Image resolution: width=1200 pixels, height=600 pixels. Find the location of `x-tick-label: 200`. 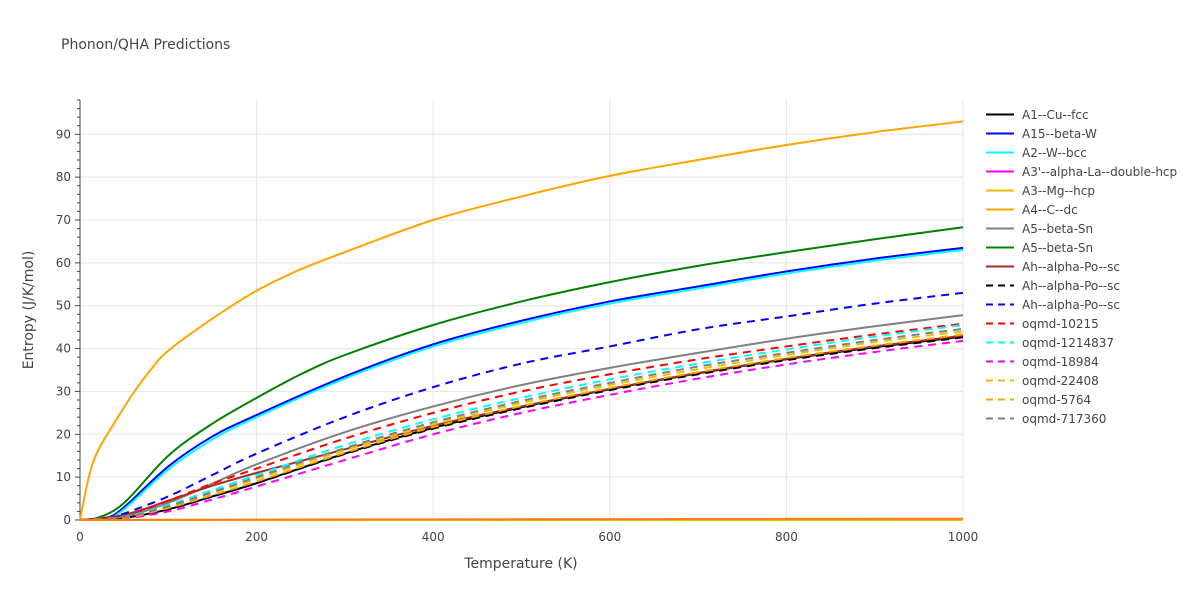

x-tick-label: 200 is located at coordinates (256, 537).